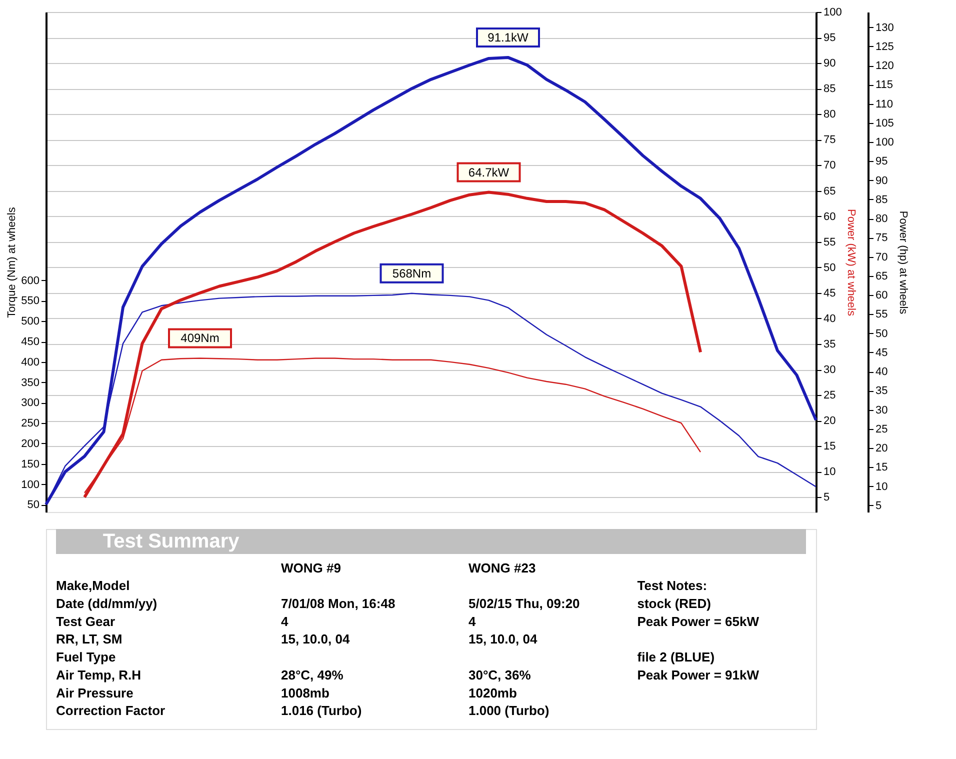 The height and width of the screenshot is (759, 956). Describe the element at coordinates (338, 603) in the screenshot. I see `text: 7/01/08 Mon, 16:48` at that location.